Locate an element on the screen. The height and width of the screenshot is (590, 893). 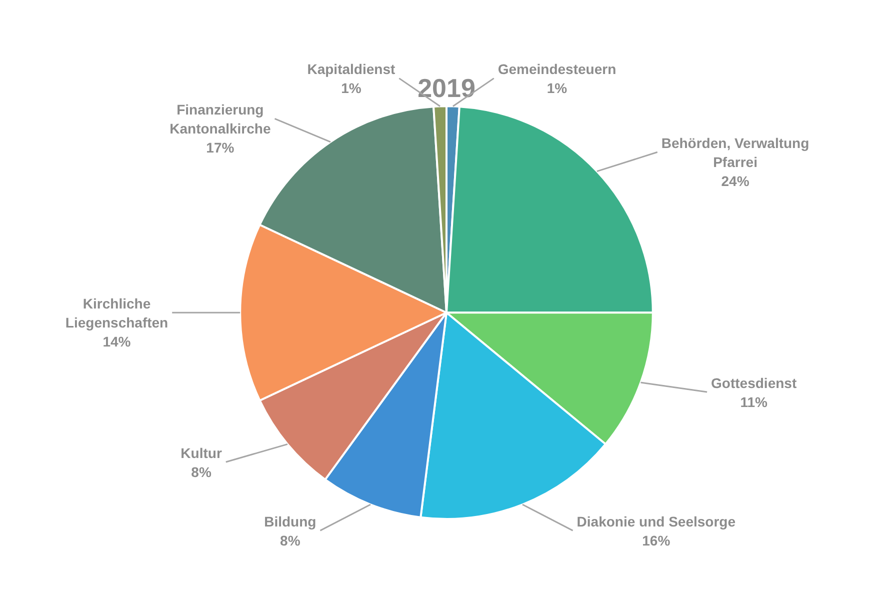
data-label: 16% is located at coordinates (656, 540).